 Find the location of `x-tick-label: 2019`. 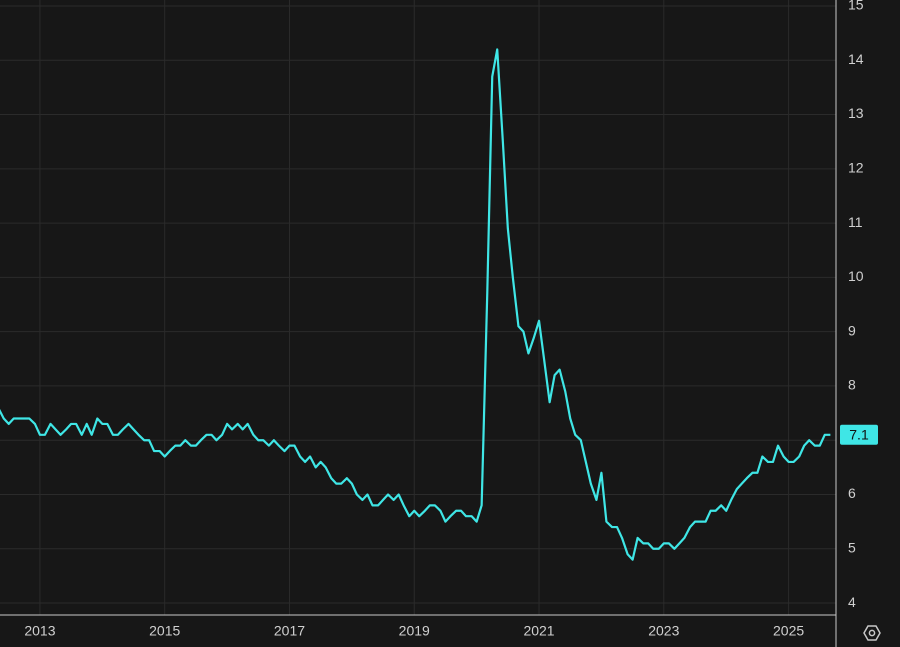

x-tick-label: 2019 is located at coordinates (414, 631).